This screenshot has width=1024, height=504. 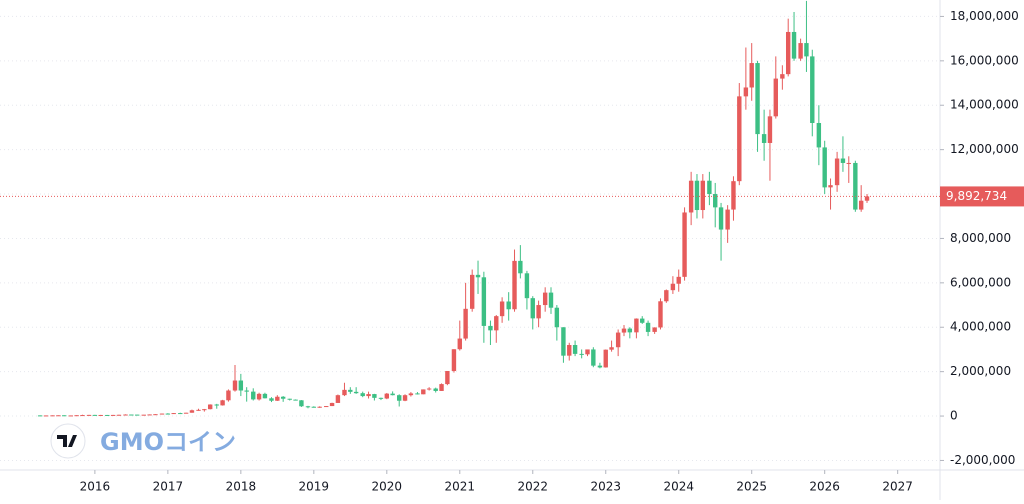 I want to click on x-tick-label: 2018, so click(x=241, y=487).